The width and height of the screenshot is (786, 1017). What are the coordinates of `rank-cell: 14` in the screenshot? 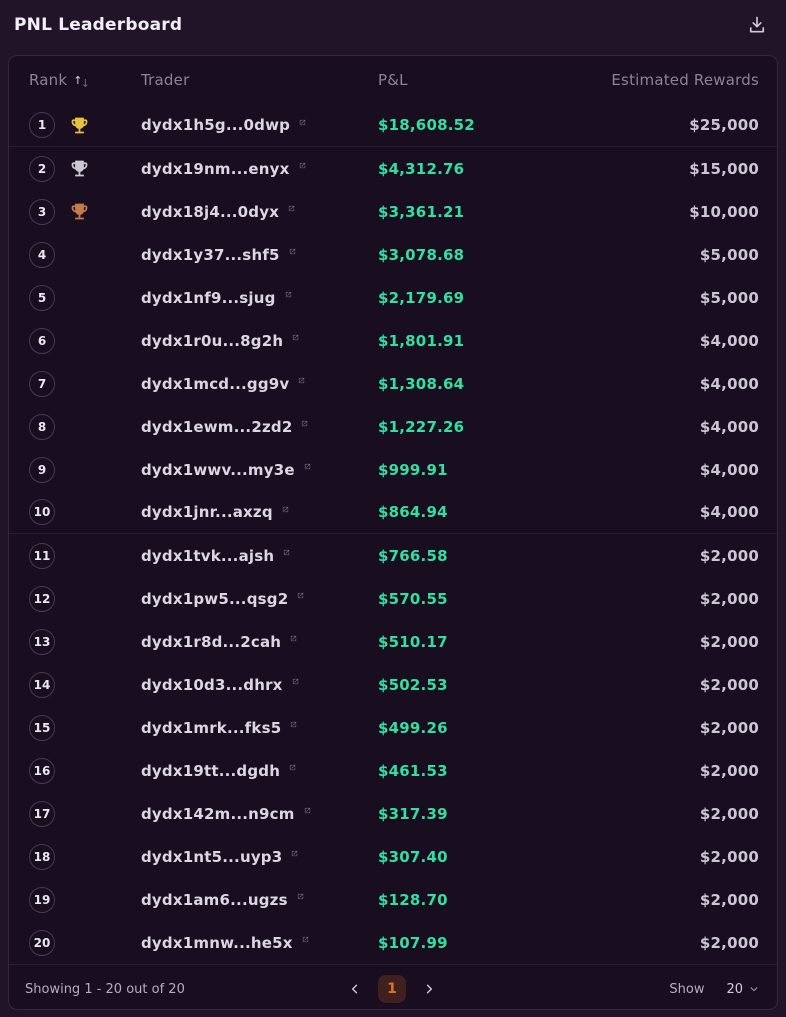 It's located at (85, 684).